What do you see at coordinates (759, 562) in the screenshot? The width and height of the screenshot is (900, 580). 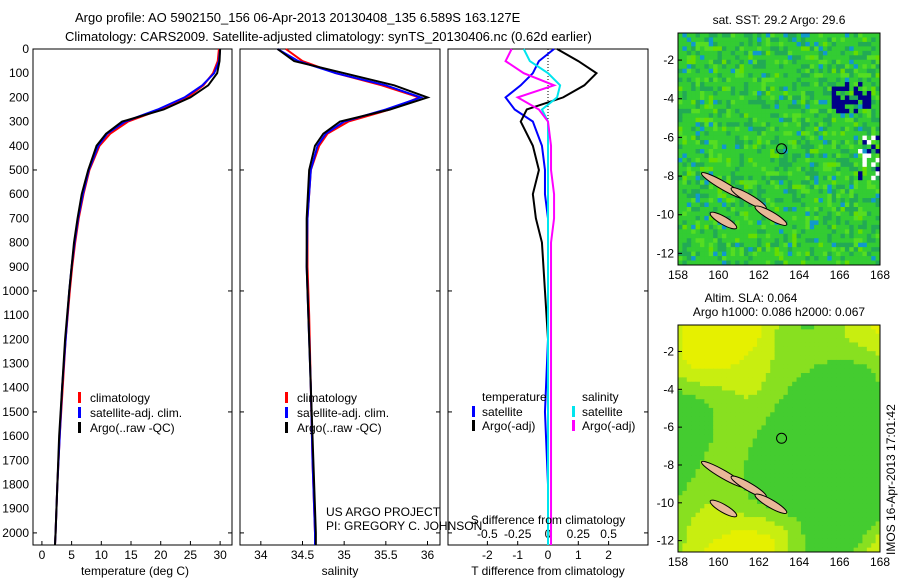 I see `map-x-tick-label: 162` at bounding box center [759, 562].